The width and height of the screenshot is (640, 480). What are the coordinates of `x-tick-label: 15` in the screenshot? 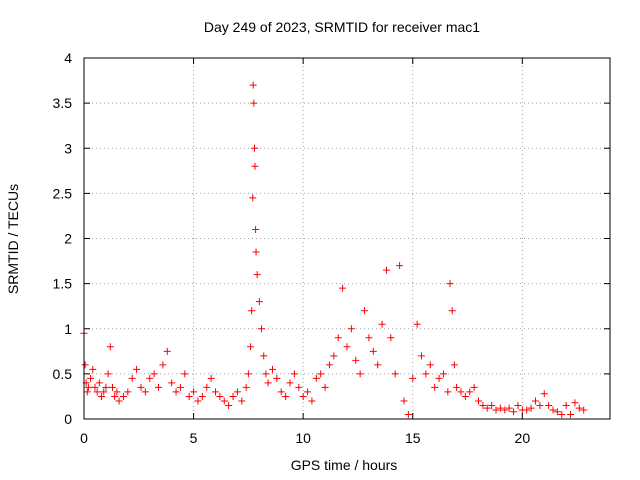 It's located at (413, 438).